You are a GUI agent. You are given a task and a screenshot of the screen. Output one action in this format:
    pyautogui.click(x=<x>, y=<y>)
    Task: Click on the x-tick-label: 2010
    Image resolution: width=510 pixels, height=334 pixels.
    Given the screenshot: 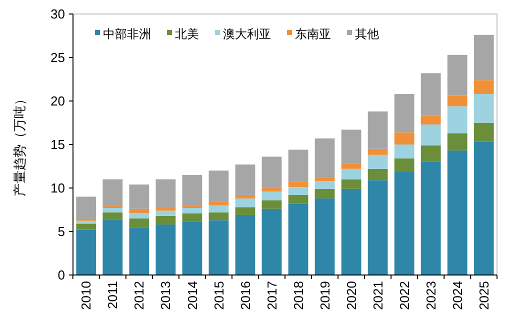 What is the action you would take?
    pyautogui.click(x=86, y=295)
    